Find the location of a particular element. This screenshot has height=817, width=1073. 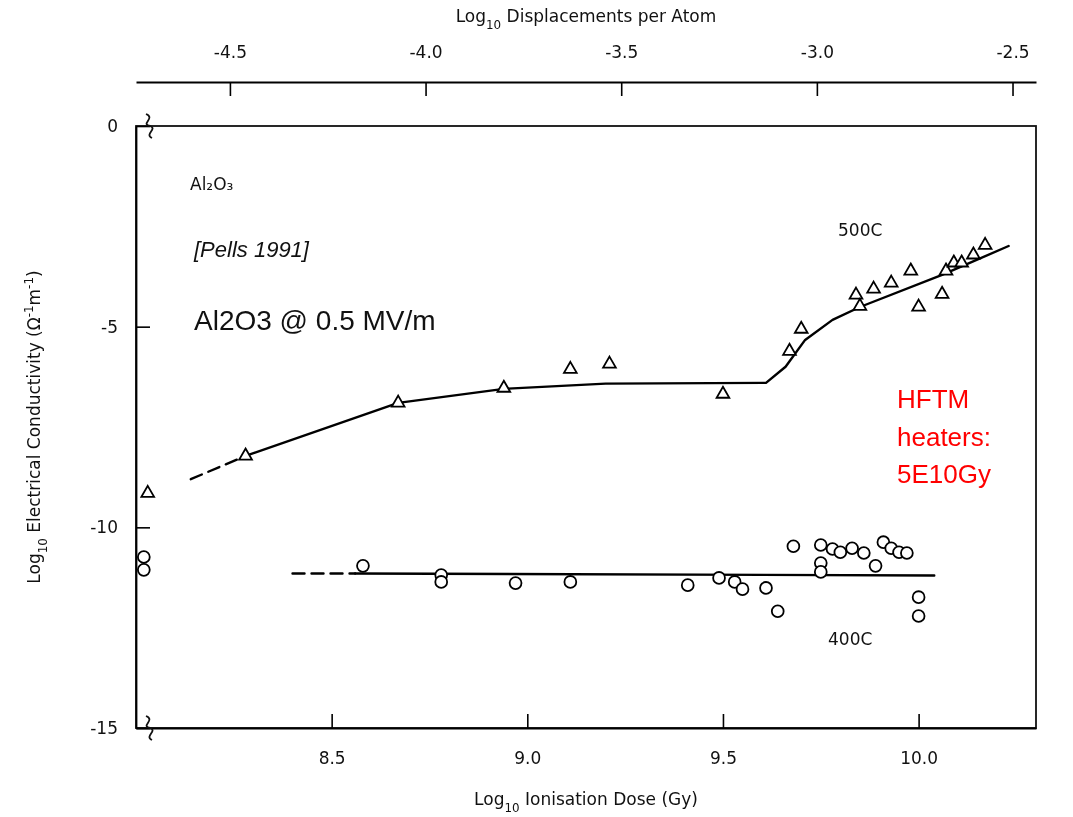

x-axis-title: Log$_{10}$ Ionisation Dose (Gy) is located at coordinates (586, 802).